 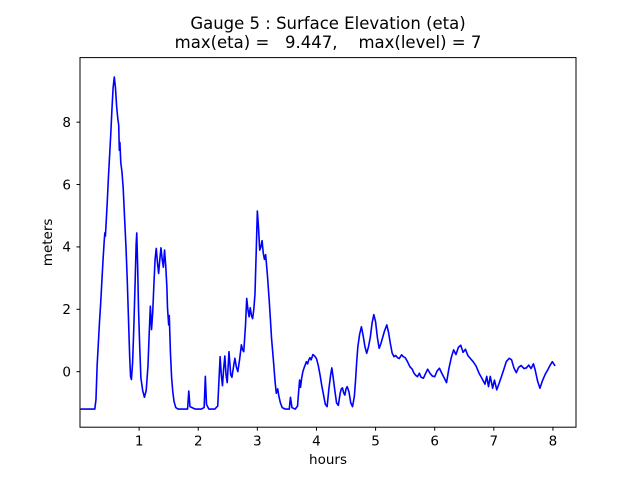 I want to click on chart-title: Gauge 5 : Surface Elevation (eta), so click(x=328, y=23).